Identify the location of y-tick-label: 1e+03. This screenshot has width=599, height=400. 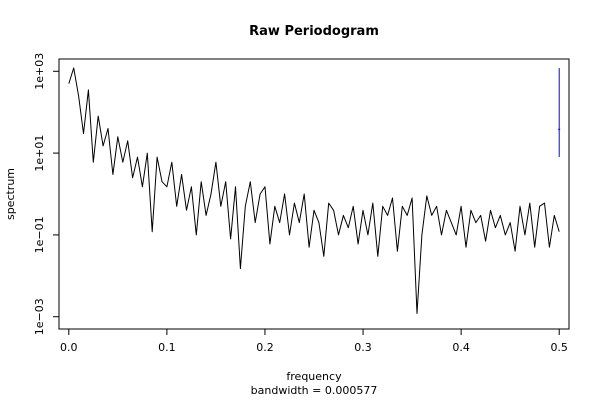
(39, 71).